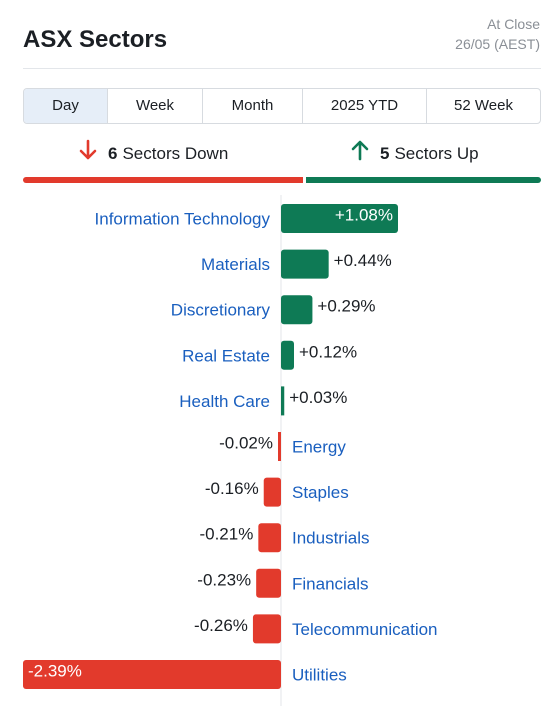  What do you see at coordinates (163, 180) in the screenshot?
I see `sectors-down-bar` at bounding box center [163, 180].